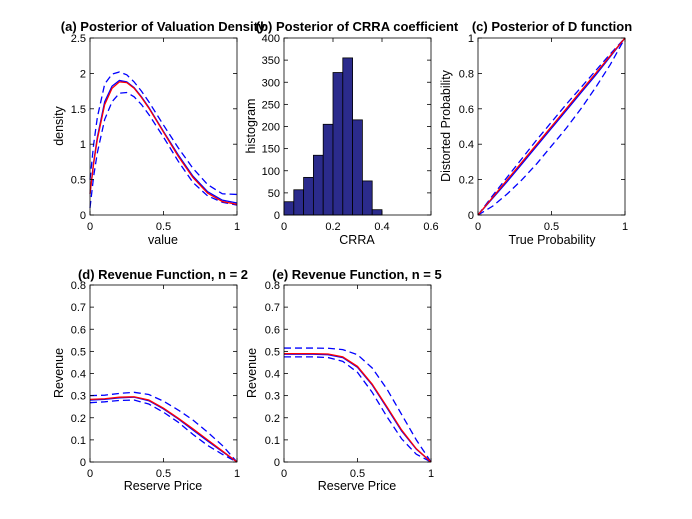 The height and width of the screenshot is (519, 692). I want to click on panel-b-title: (b) Posterior of CRRA coefficient, so click(357, 26).